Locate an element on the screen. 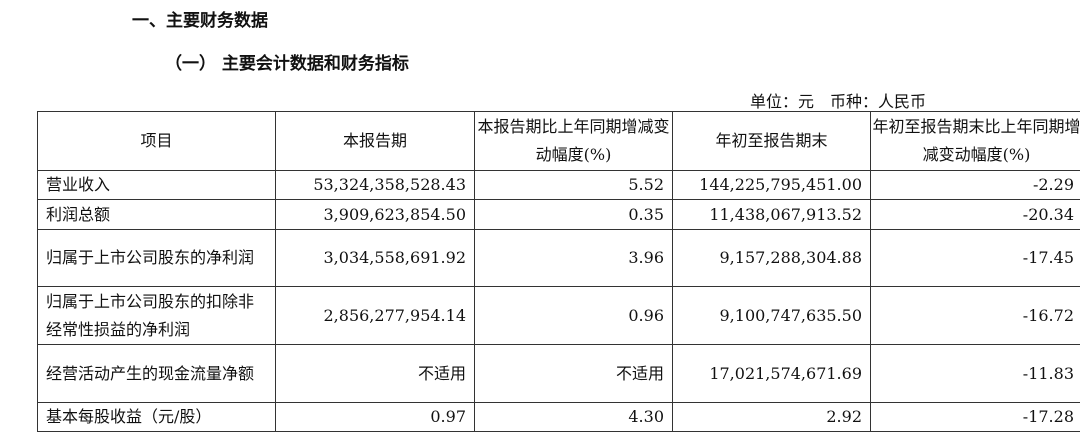  row-label: 归属于上市公司股东的扣除非经常性损益的净利润 is located at coordinates (156, 315).